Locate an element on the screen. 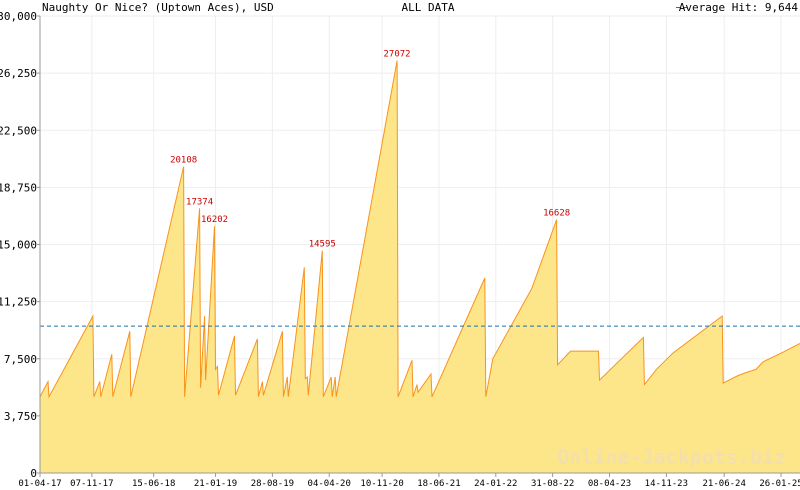 This screenshot has height=490, width=800. legend-label: Average Hit: 9,644 is located at coordinates (739, 7).